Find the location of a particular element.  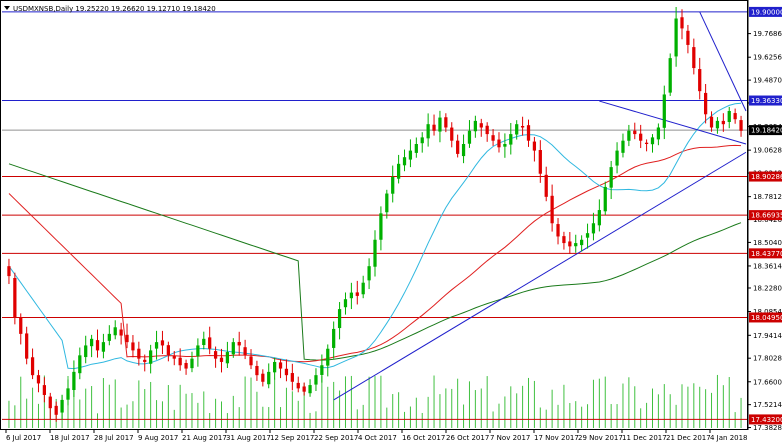

price-tick-label: 19.76860 is located at coordinates (767, 34).